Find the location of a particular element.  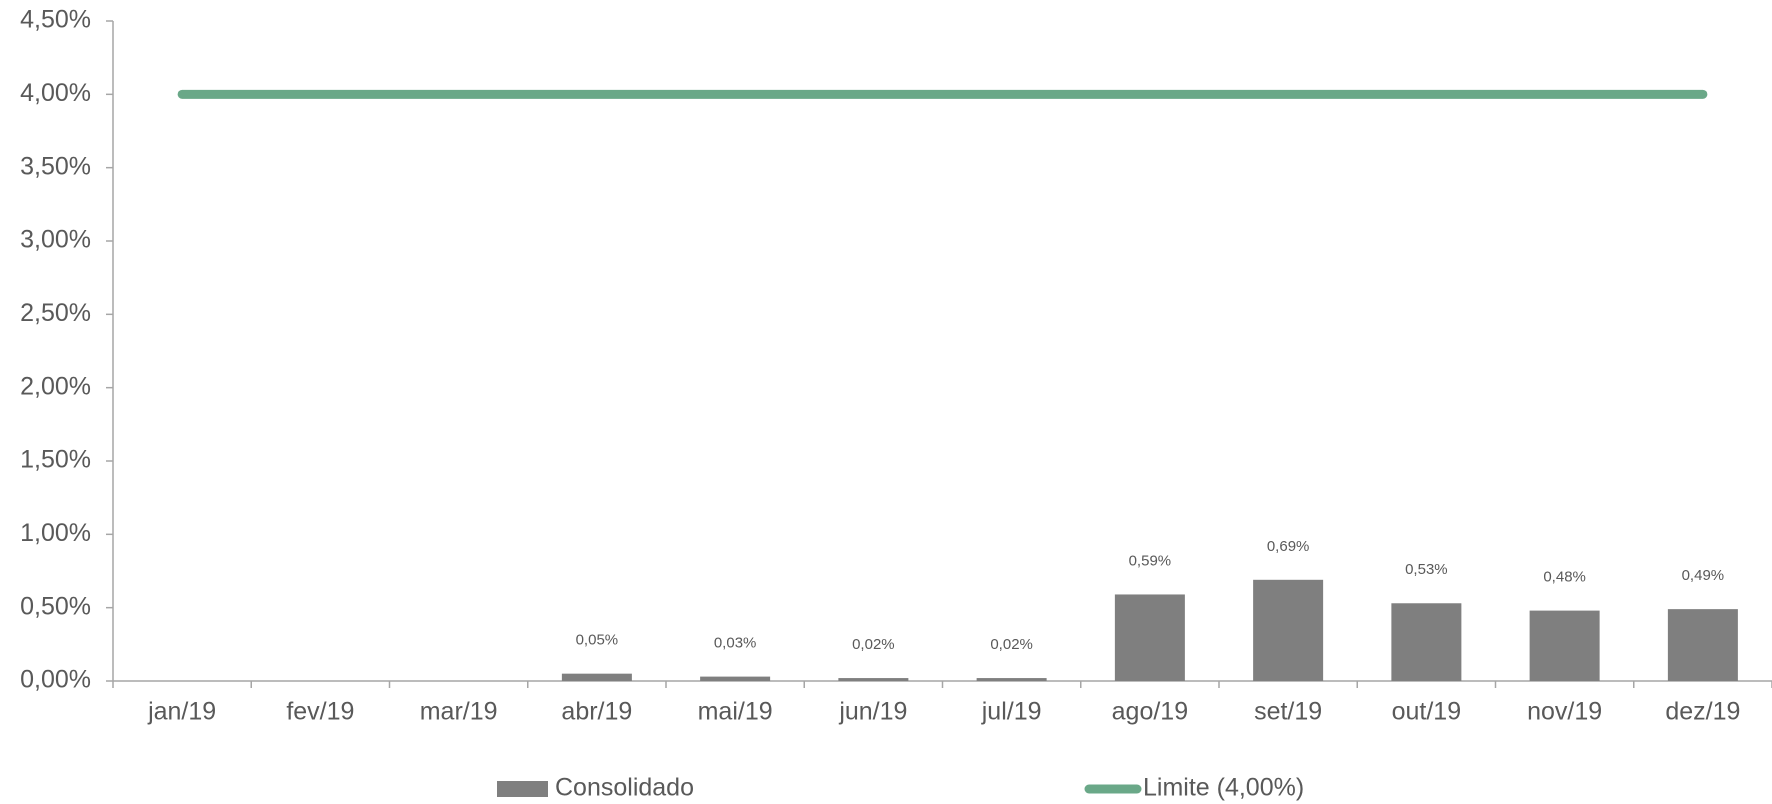

data-label: 0,49% is located at coordinates (1703, 575).